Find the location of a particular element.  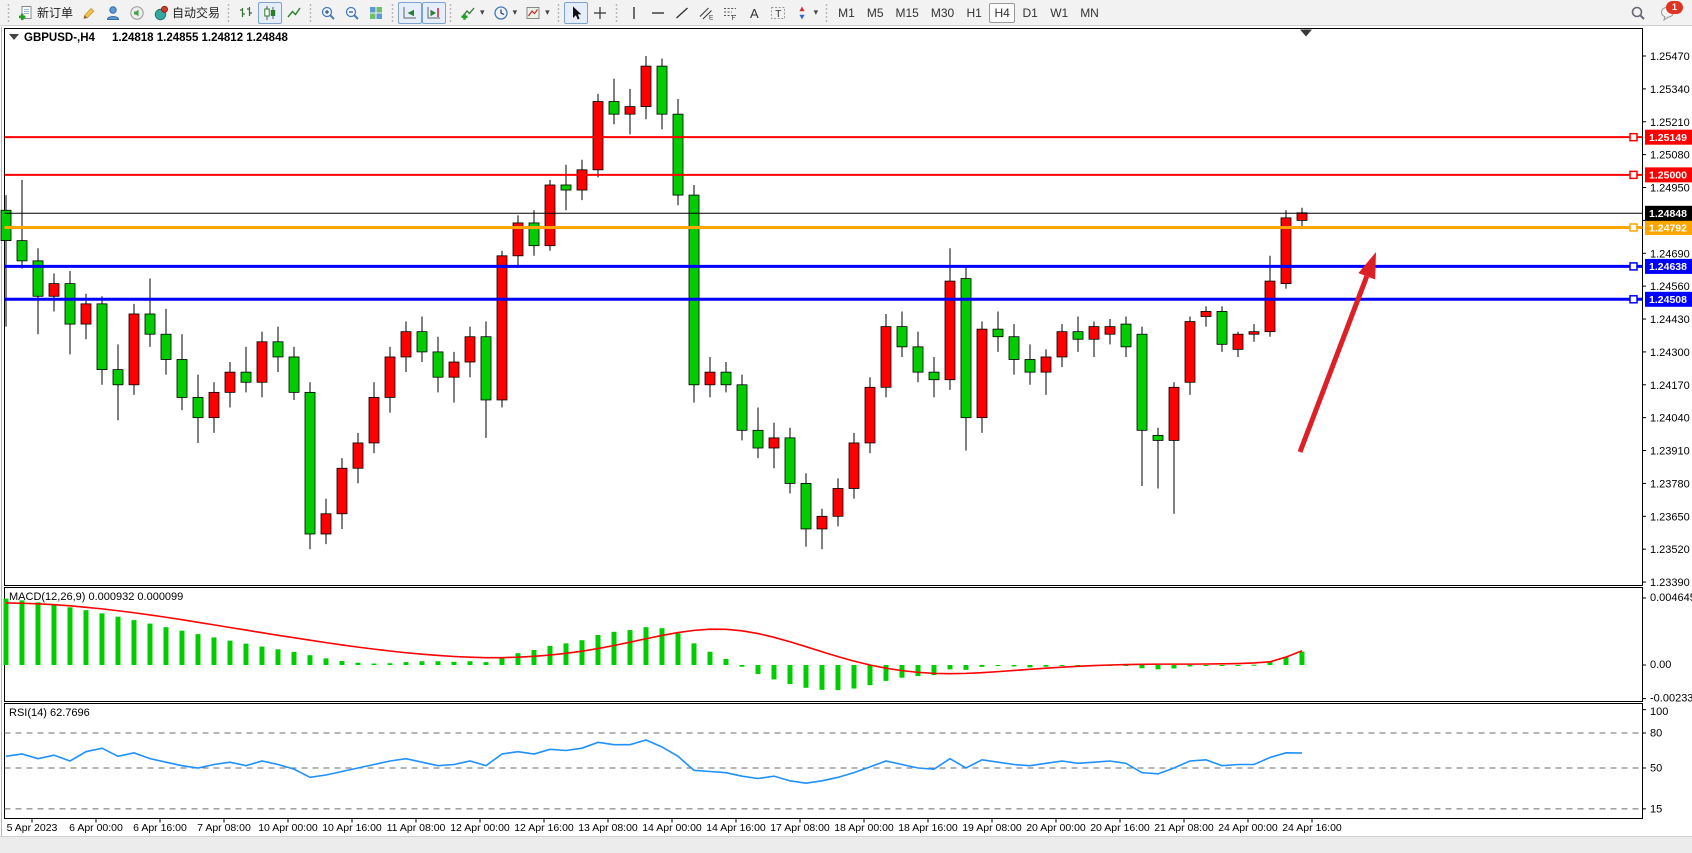

timeframe-m5: M5 is located at coordinates (875, 13).